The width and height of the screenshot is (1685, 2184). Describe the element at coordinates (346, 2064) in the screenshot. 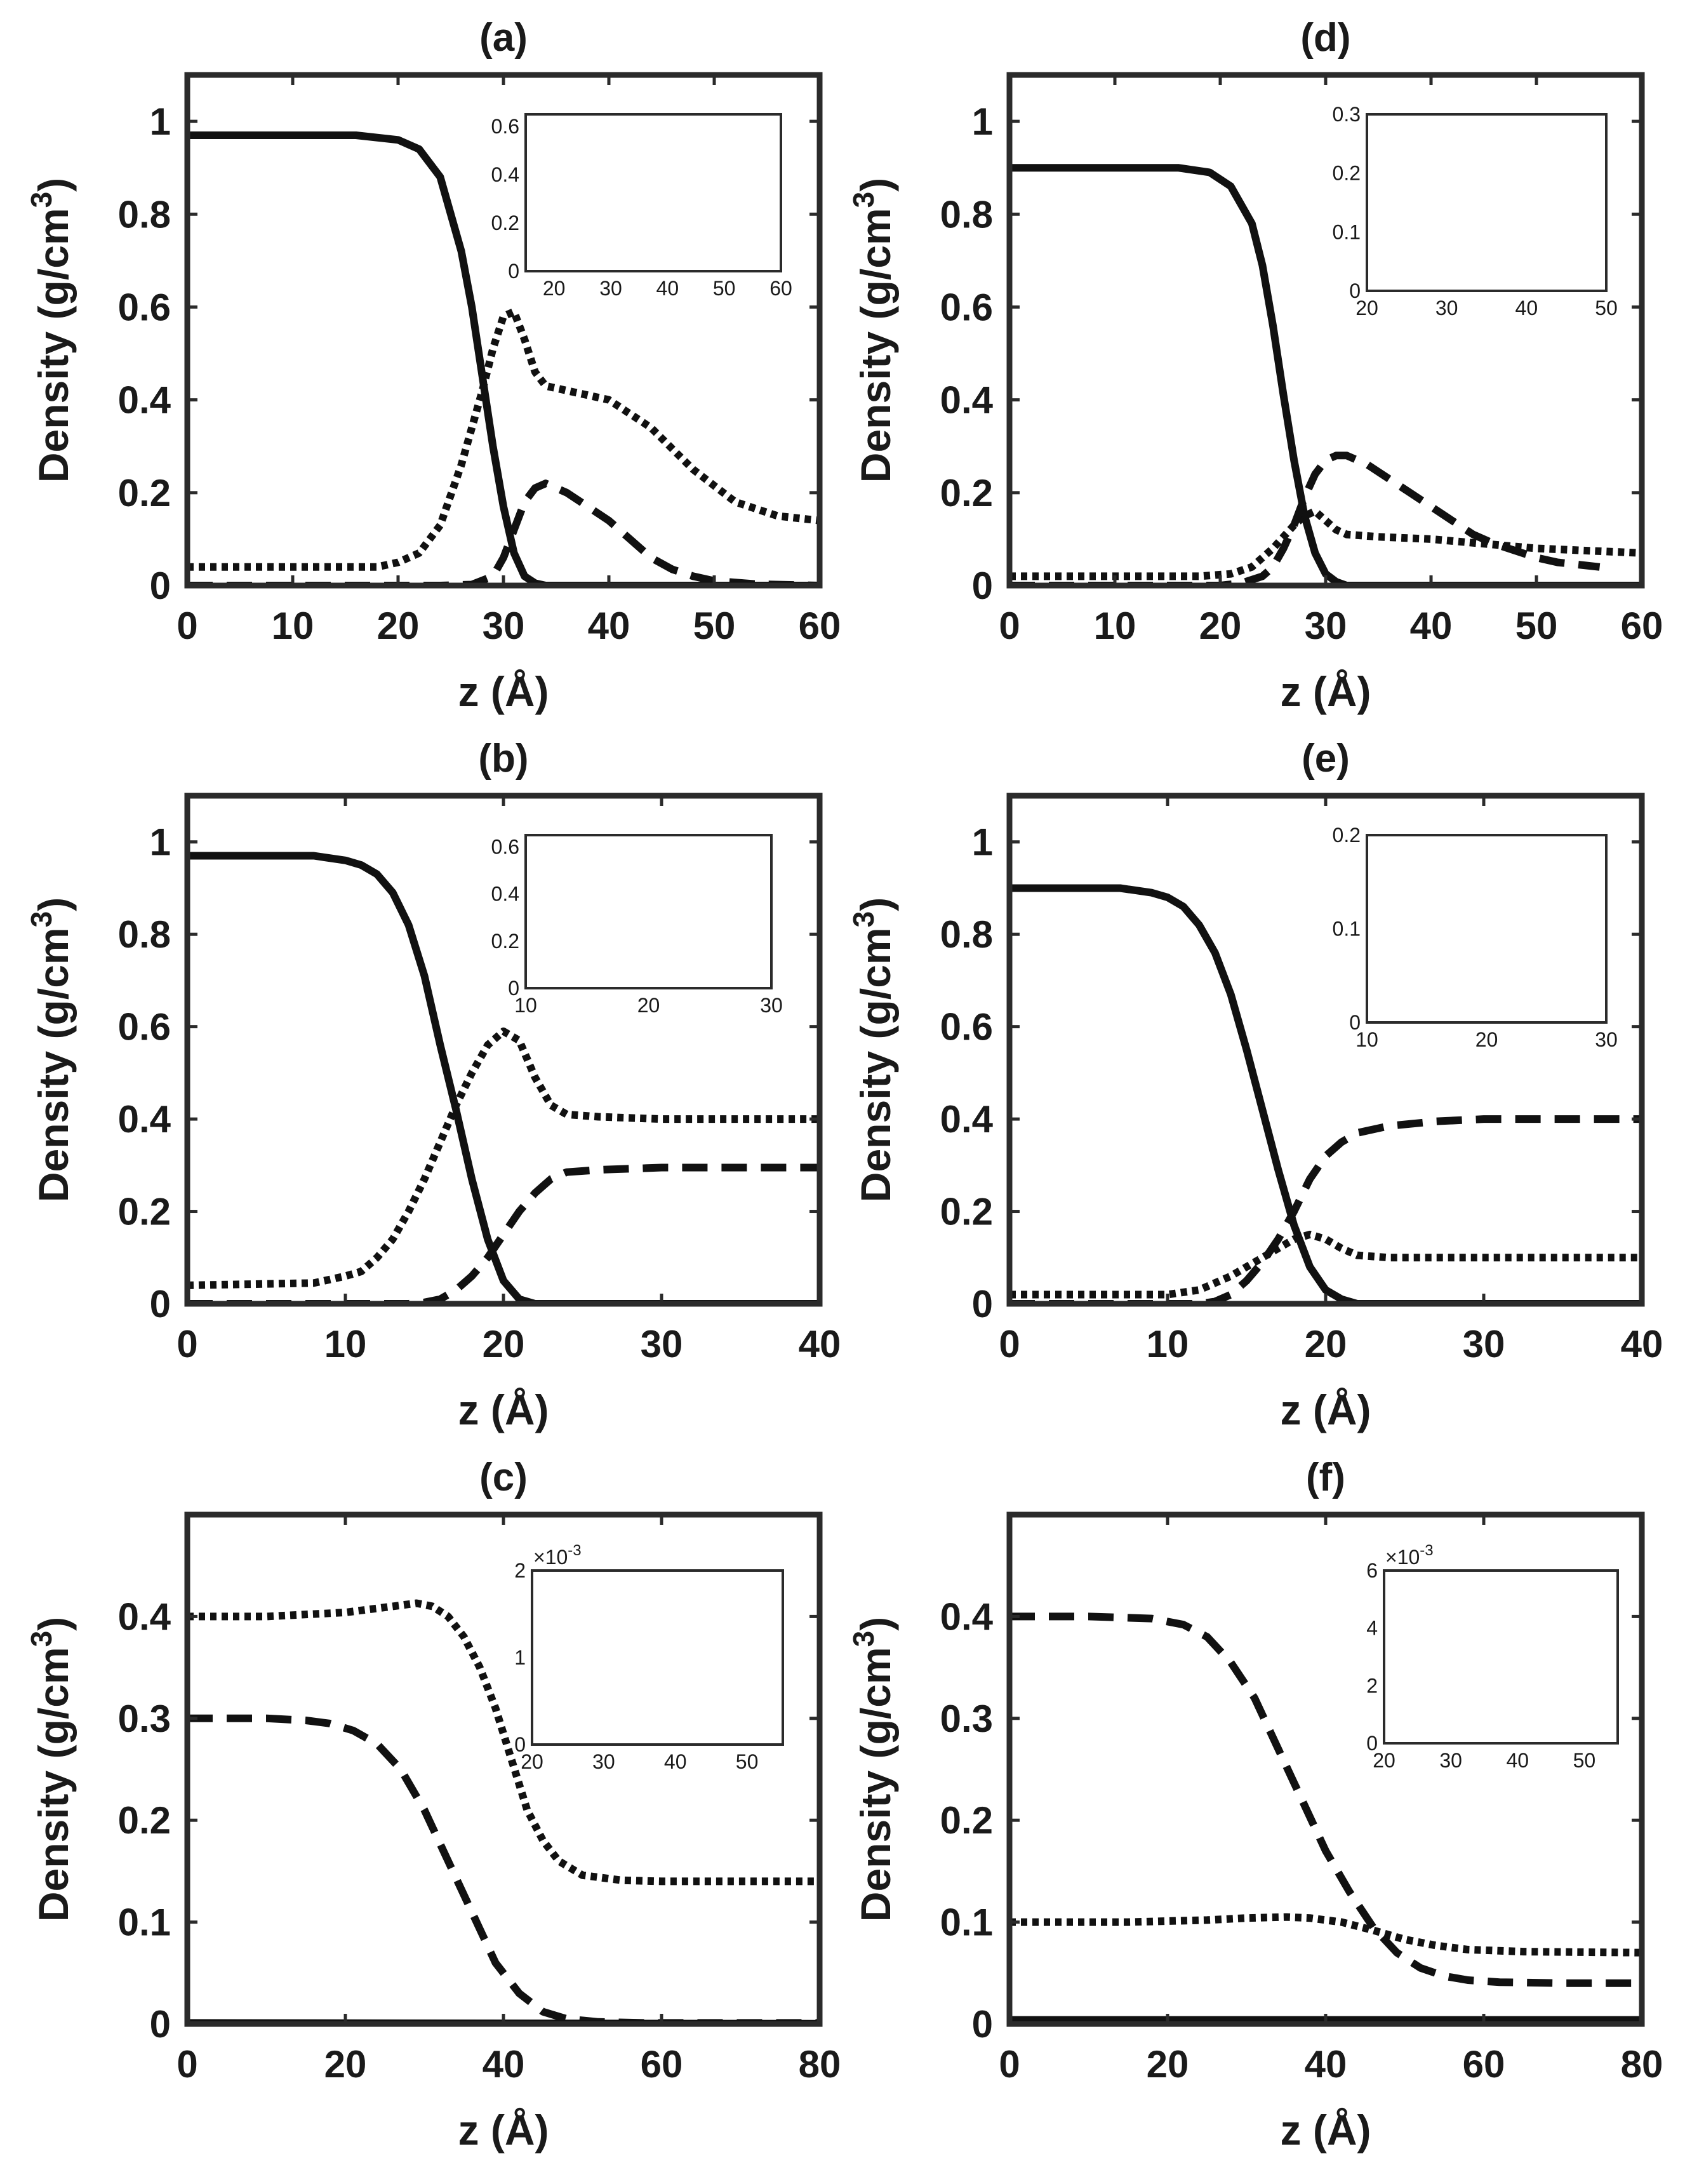

I see `x-tick-label: 20` at that location.